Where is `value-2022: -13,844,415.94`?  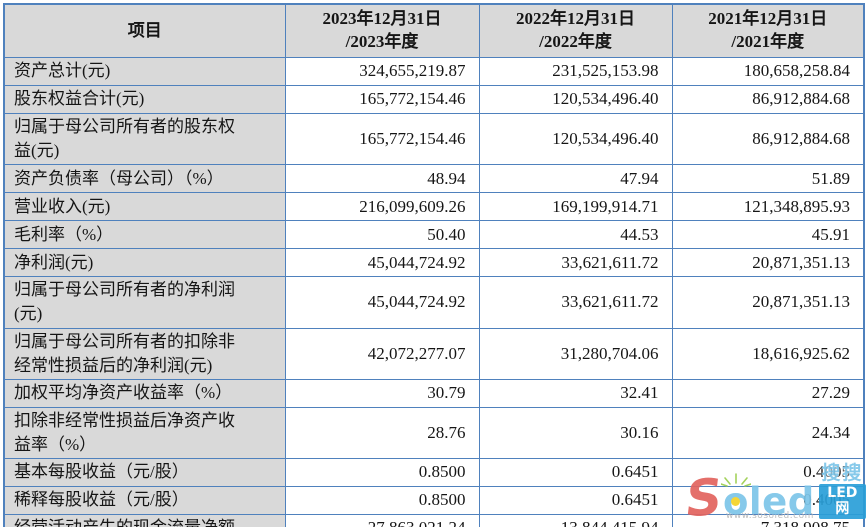
value-2022: -13,844,415.94 is located at coordinates (575, 520).